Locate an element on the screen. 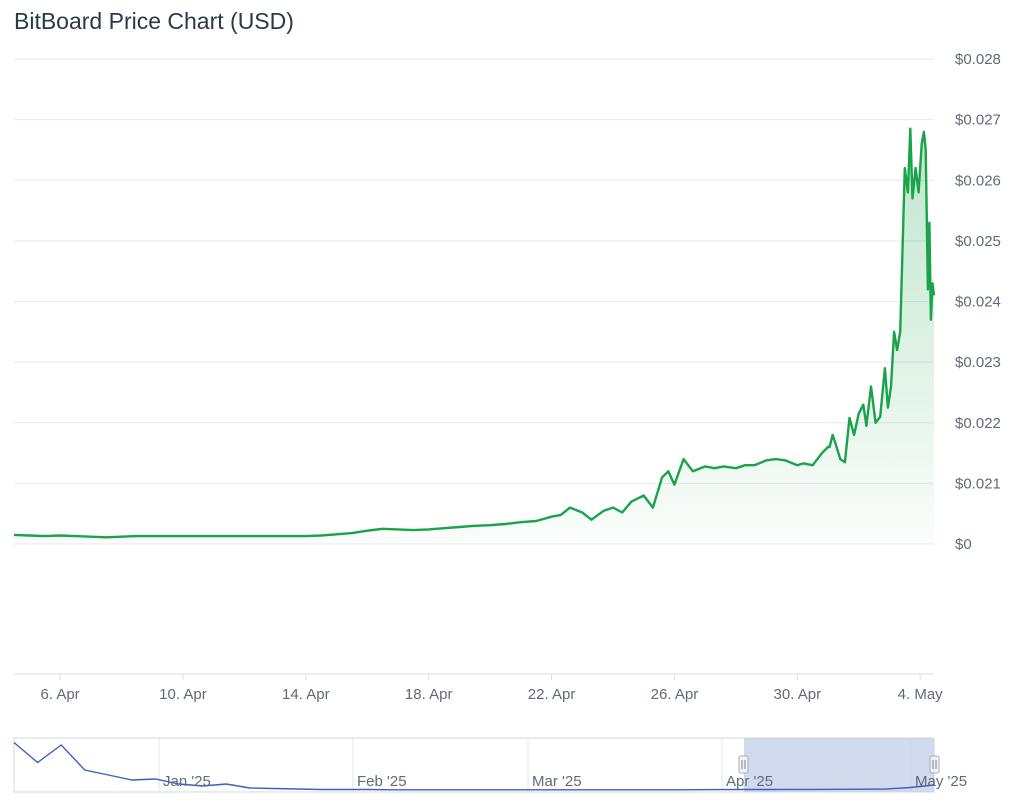  x-tick-label: 26. Apr is located at coordinates (675, 694).